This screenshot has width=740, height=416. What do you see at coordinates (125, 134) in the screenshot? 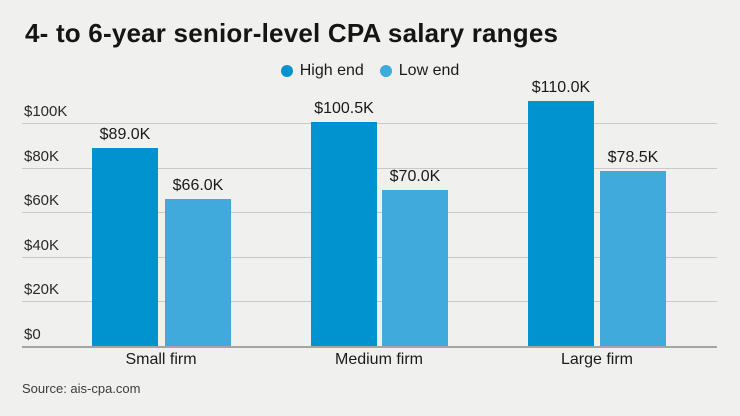
I see `bar-value-label-high-end-small-firm: $89.0K` at bounding box center [125, 134].